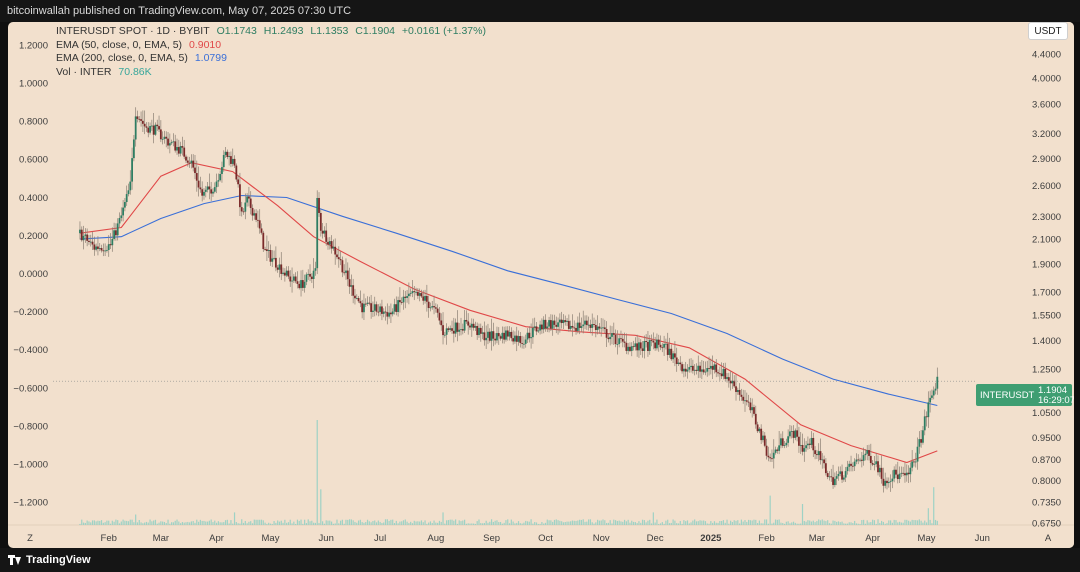 The width and height of the screenshot is (1080, 572). Describe the element at coordinates (273, 46) in the screenshot. I see `legend-ema50-row: EMA (50, close, 0, EMA, 5) 0.9010` at that location.